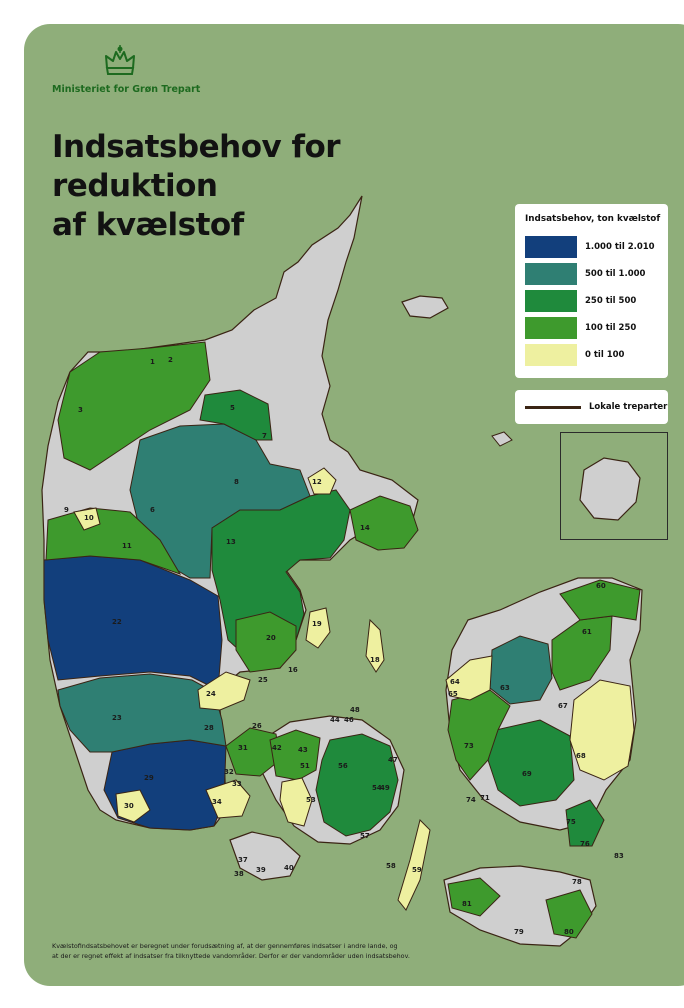 The width and height of the screenshot is (684, 1008). What do you see at coordinates (113, 541) in the screenshot?
I see `region-green-west` at bounding box center [113, 541].